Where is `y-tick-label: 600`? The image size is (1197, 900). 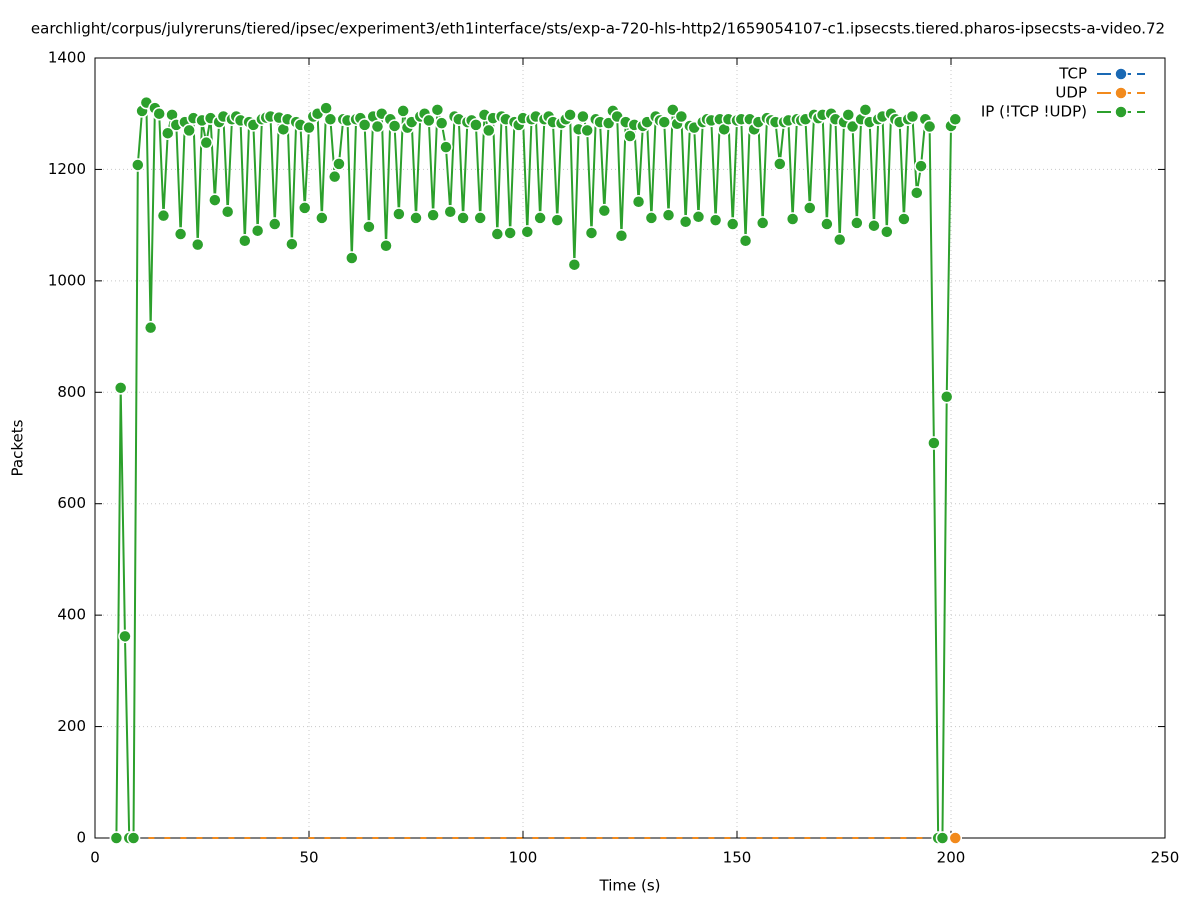 y-tick-label: 600 is located at coordinates (71, 503).